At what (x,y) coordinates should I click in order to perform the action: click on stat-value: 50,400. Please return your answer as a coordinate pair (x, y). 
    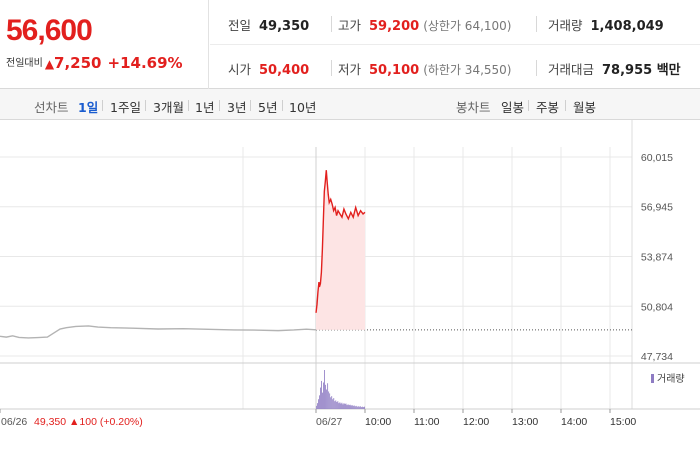
    Looking at the image, I should click on (284, 70).